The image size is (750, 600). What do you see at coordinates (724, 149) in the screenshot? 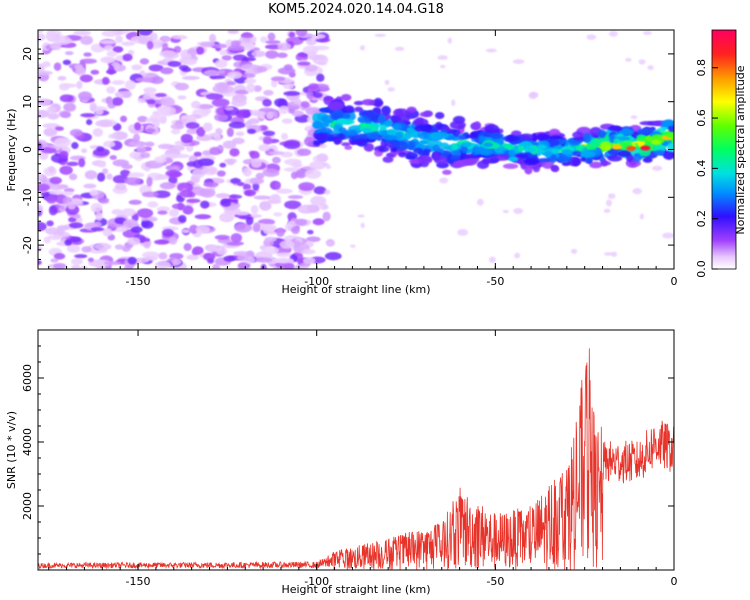
I see `colorbar-gradient` at bounding box center [724, 149].